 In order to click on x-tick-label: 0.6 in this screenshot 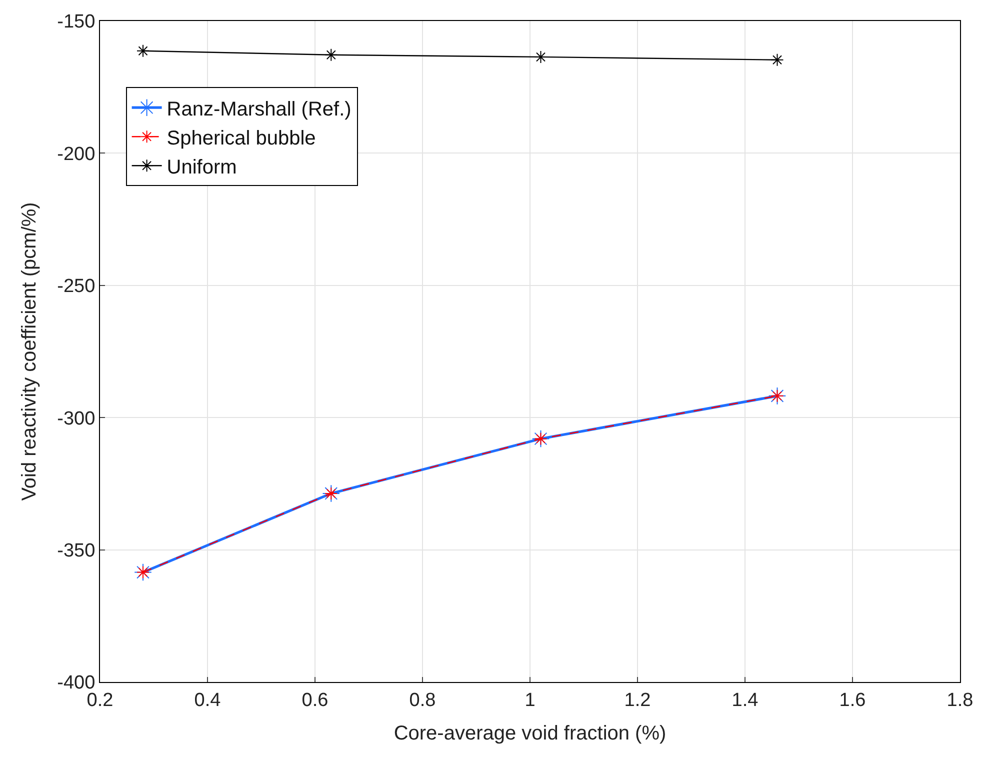, I will do `click(315, 700)`.